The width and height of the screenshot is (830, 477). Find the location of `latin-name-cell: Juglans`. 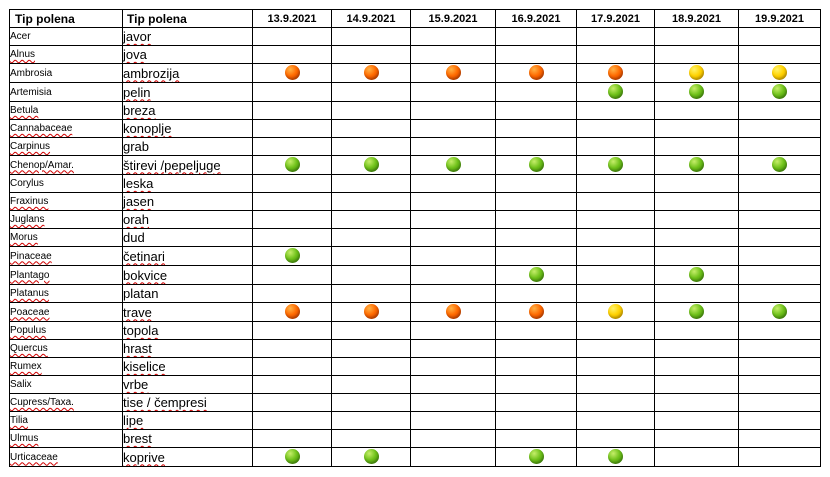

latin-name-cell: Juglans is located at coordinates (66, 219).